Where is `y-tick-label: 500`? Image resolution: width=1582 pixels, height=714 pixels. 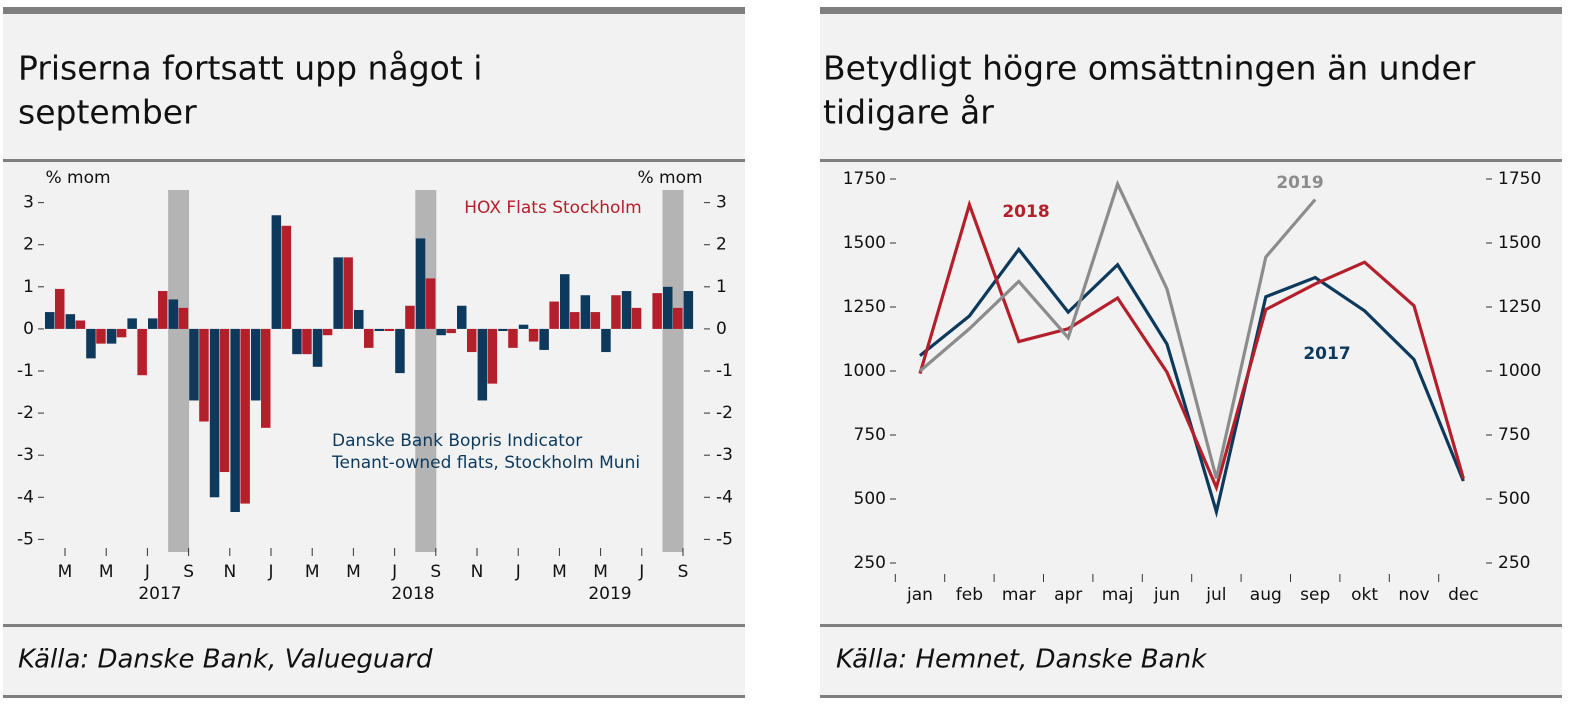
y-tick-label: 500 is located at coordinates (870, 499).